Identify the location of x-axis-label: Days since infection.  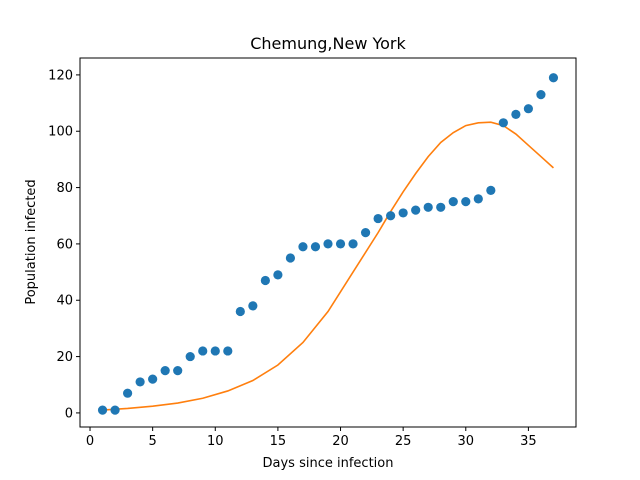
(328, 463).